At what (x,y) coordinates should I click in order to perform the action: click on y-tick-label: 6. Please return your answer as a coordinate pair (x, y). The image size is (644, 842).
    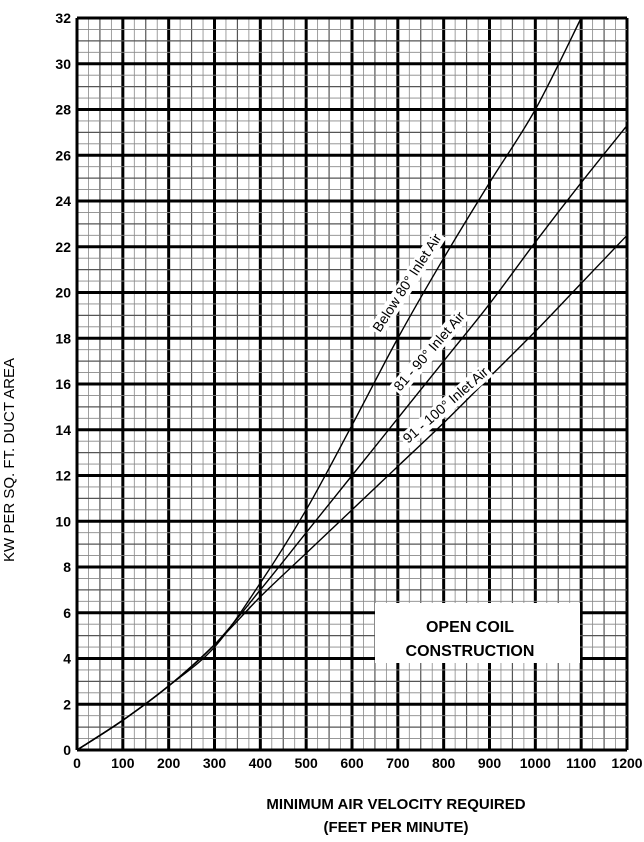
    Looking at the image, I should click on (67, 613).